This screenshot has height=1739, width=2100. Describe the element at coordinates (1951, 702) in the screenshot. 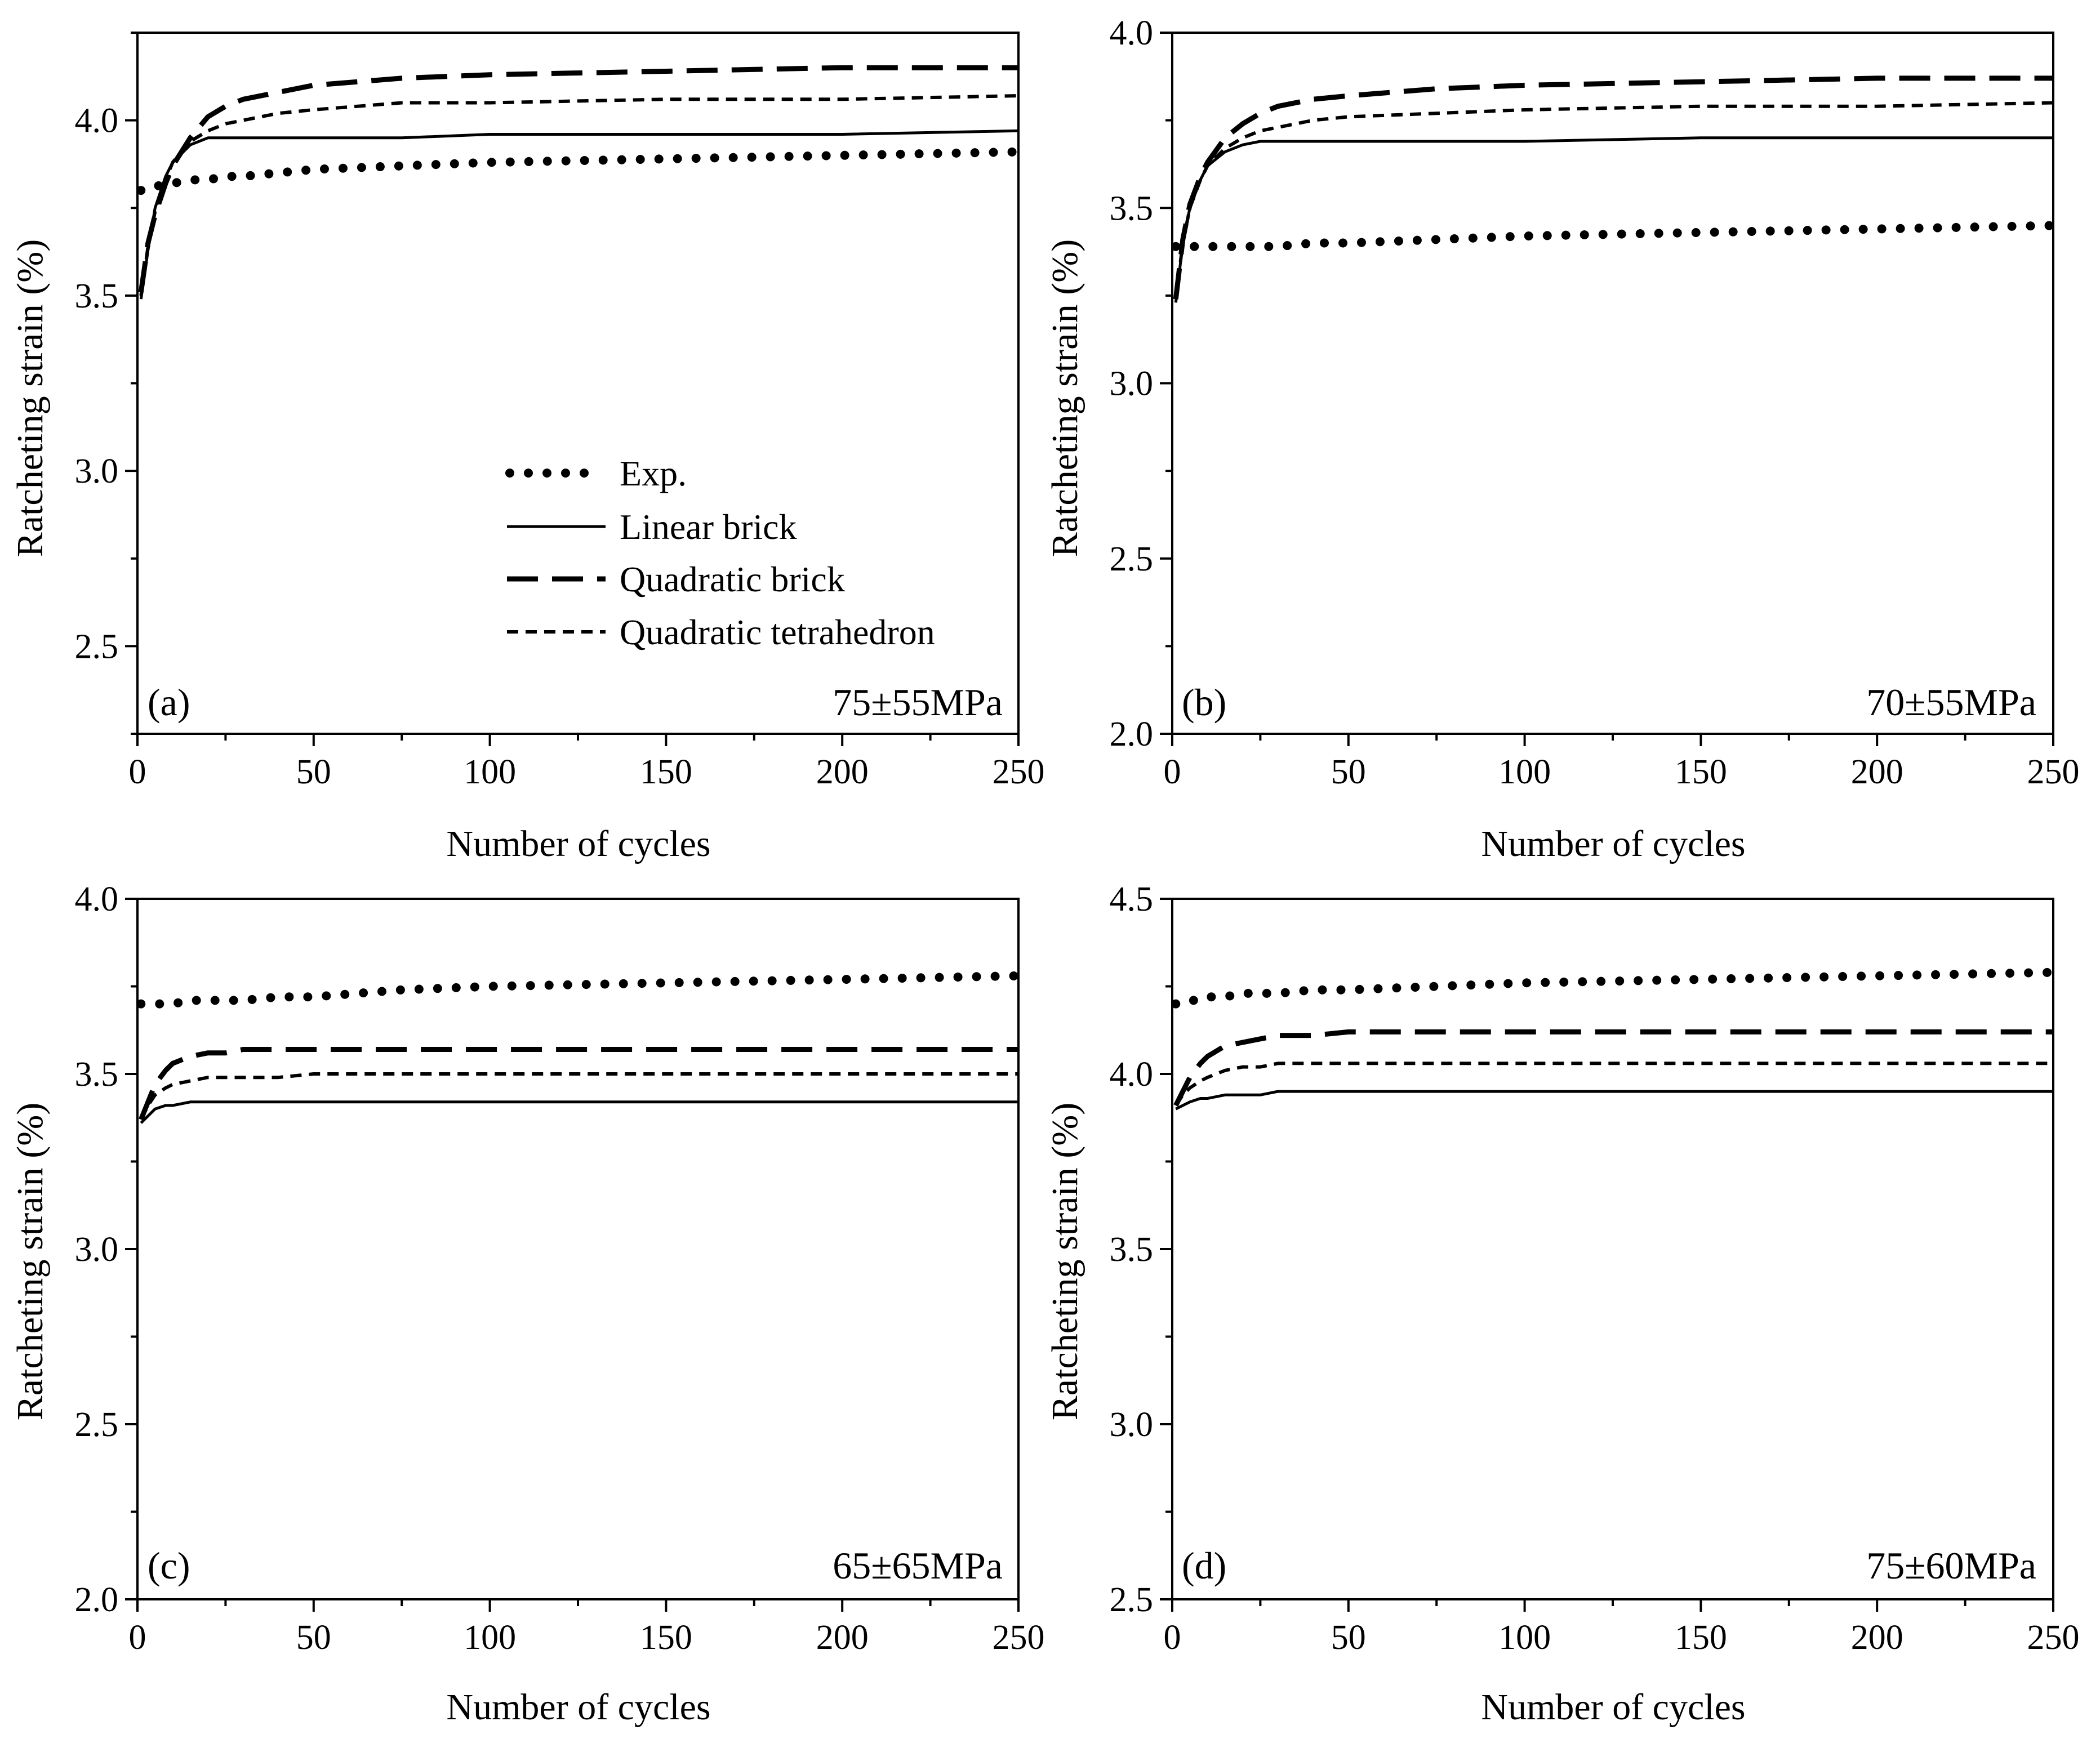

I see `condition-label: 70±55MPa` at that location.